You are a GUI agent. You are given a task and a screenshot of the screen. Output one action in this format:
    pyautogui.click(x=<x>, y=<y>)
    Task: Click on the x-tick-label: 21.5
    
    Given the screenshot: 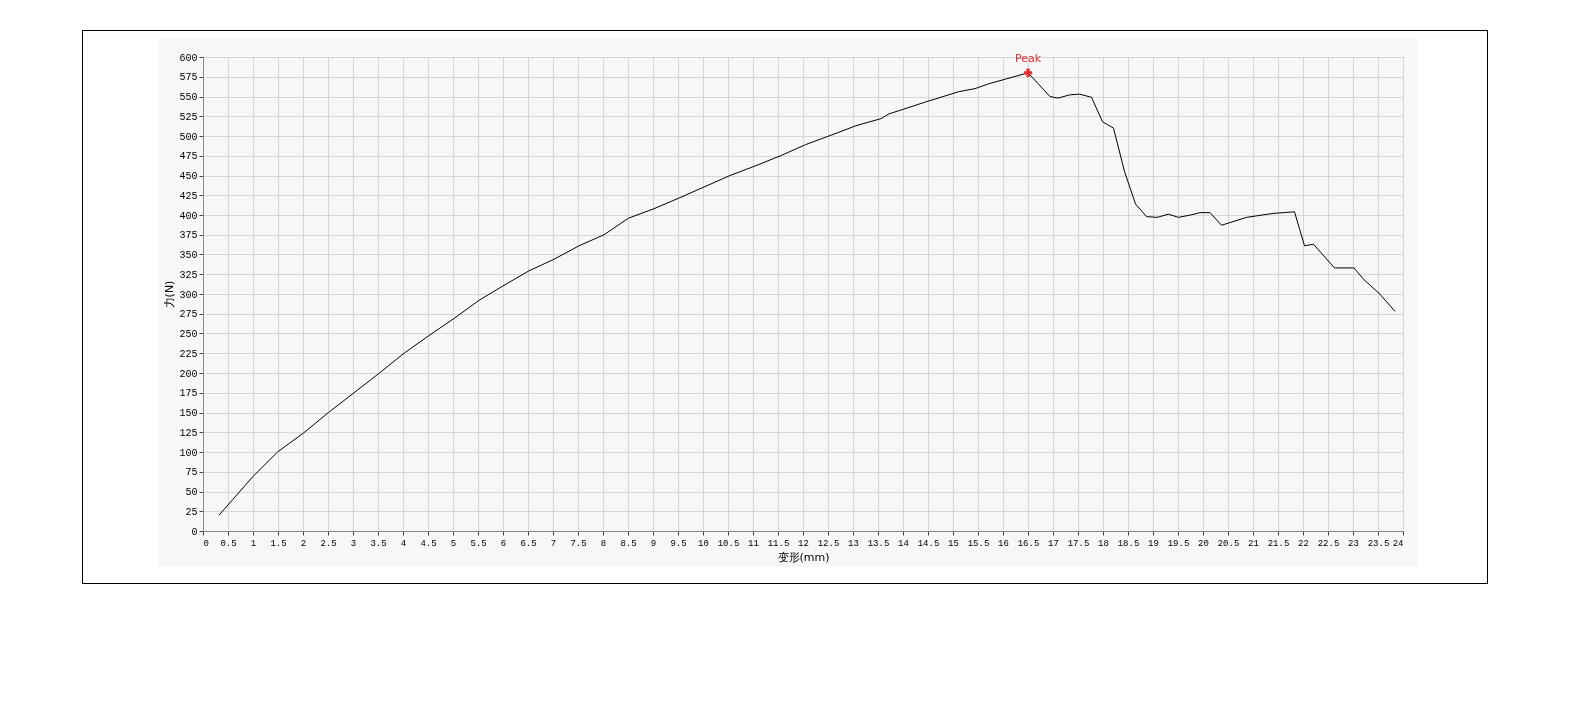 What is the action you would take?
    pyautogui.click(x=1278, y=543)
    